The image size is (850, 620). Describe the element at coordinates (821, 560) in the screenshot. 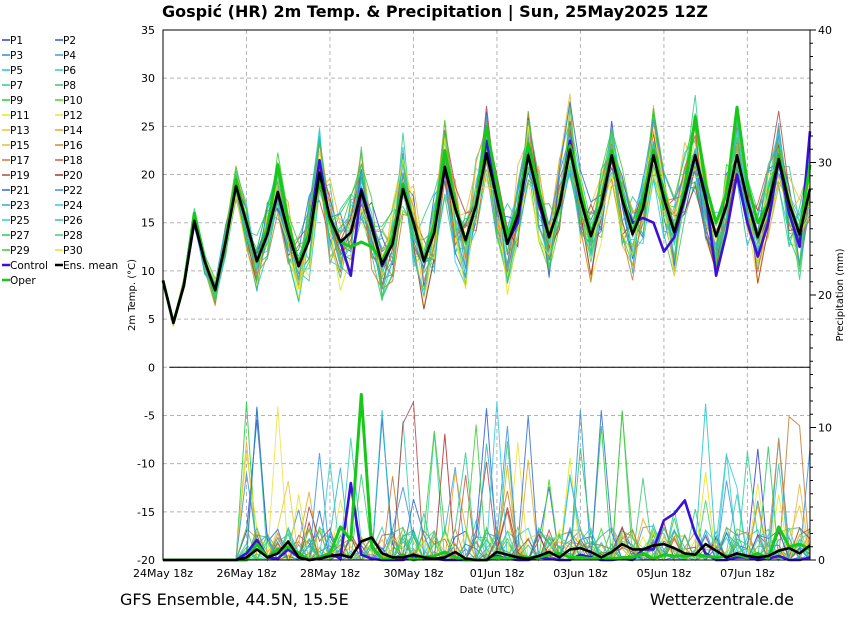

I see `y-right-tick-label: 0` at that location.